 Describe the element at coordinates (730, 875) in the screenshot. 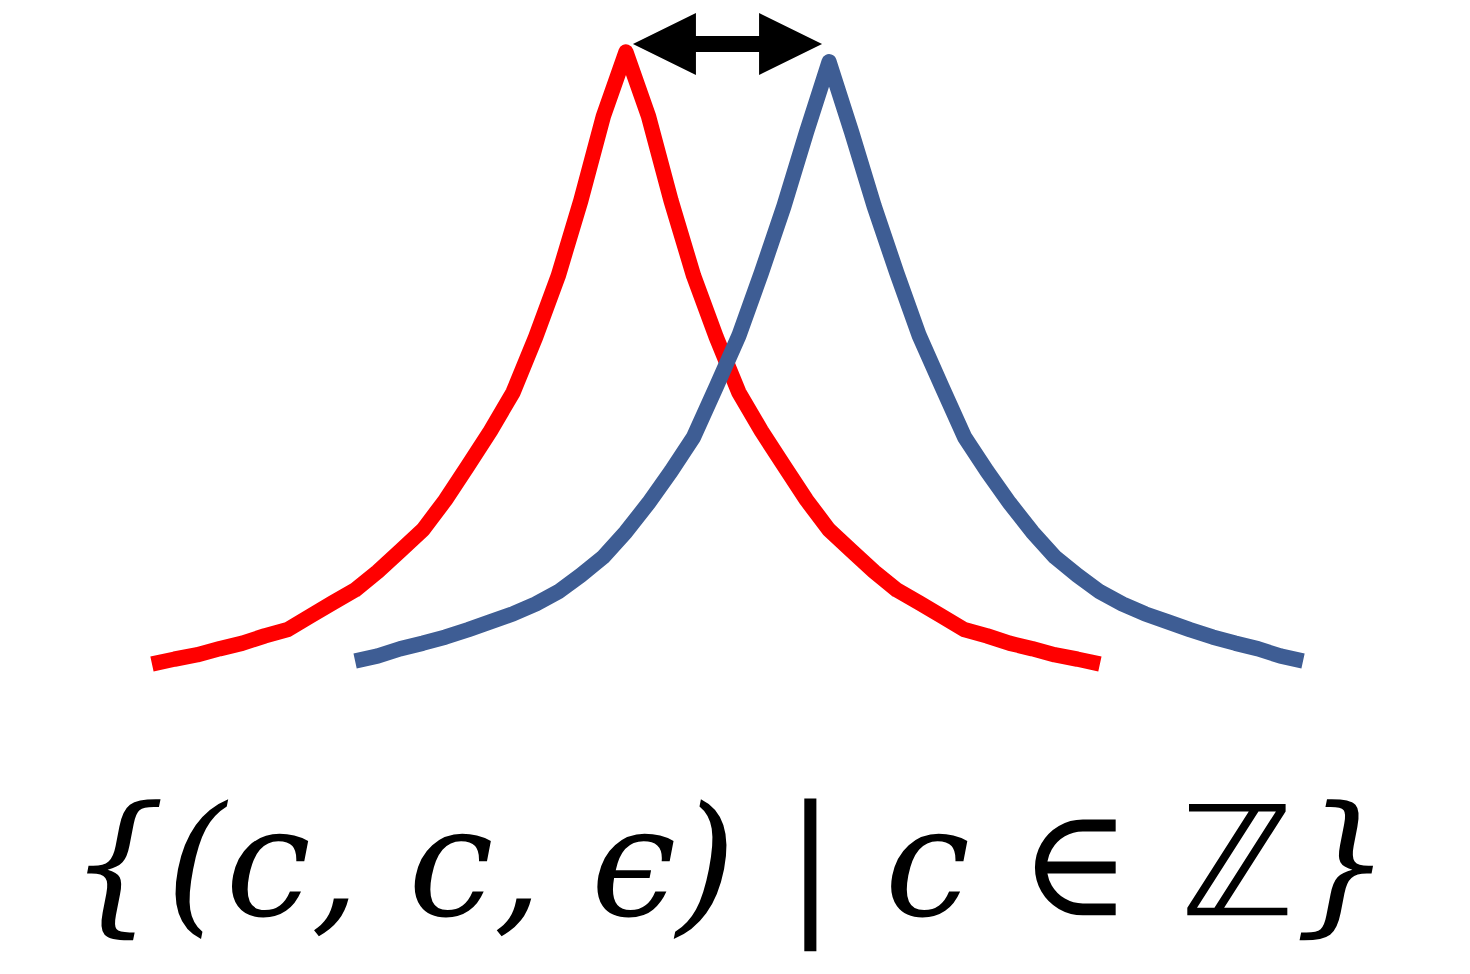

I see `text: {(c, c, ϵ) | c ∈ ℤ}` at that location.